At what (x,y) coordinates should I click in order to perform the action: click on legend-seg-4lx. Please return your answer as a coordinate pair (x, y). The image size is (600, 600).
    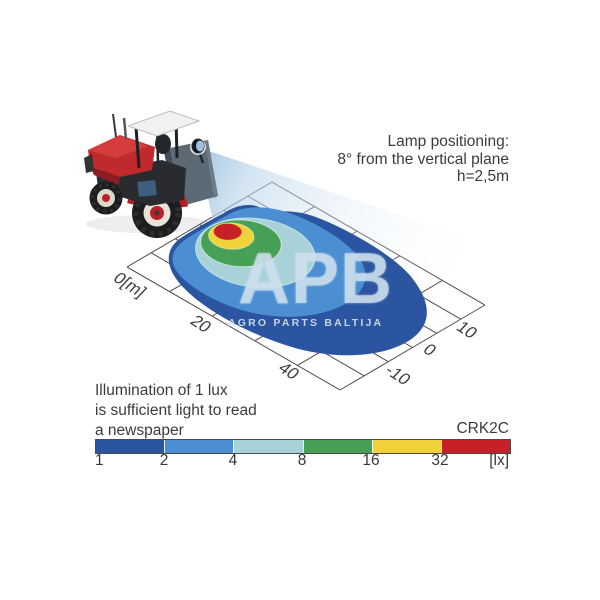
    Looking at the image, I should click on (268, 446).